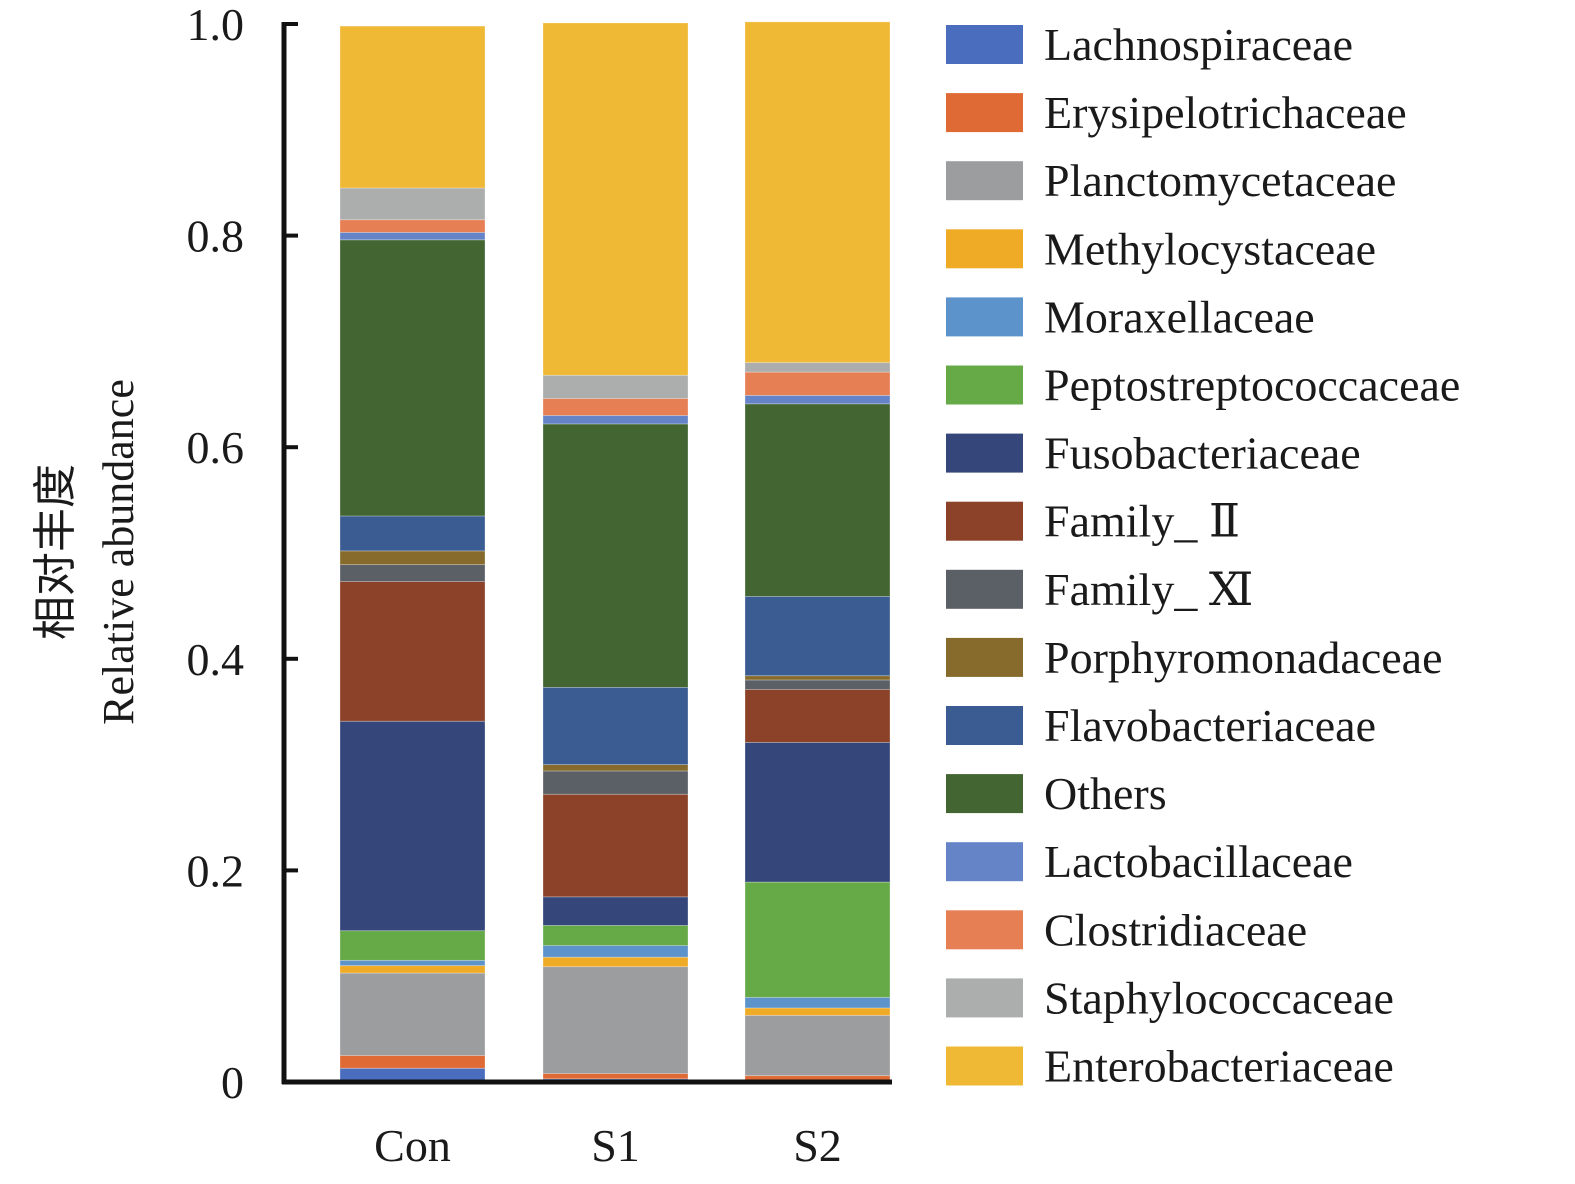 This screenshot has width=1575, height=1184. I want to click on legend-label: Fusobacteriaceae, so click(1202, 453).